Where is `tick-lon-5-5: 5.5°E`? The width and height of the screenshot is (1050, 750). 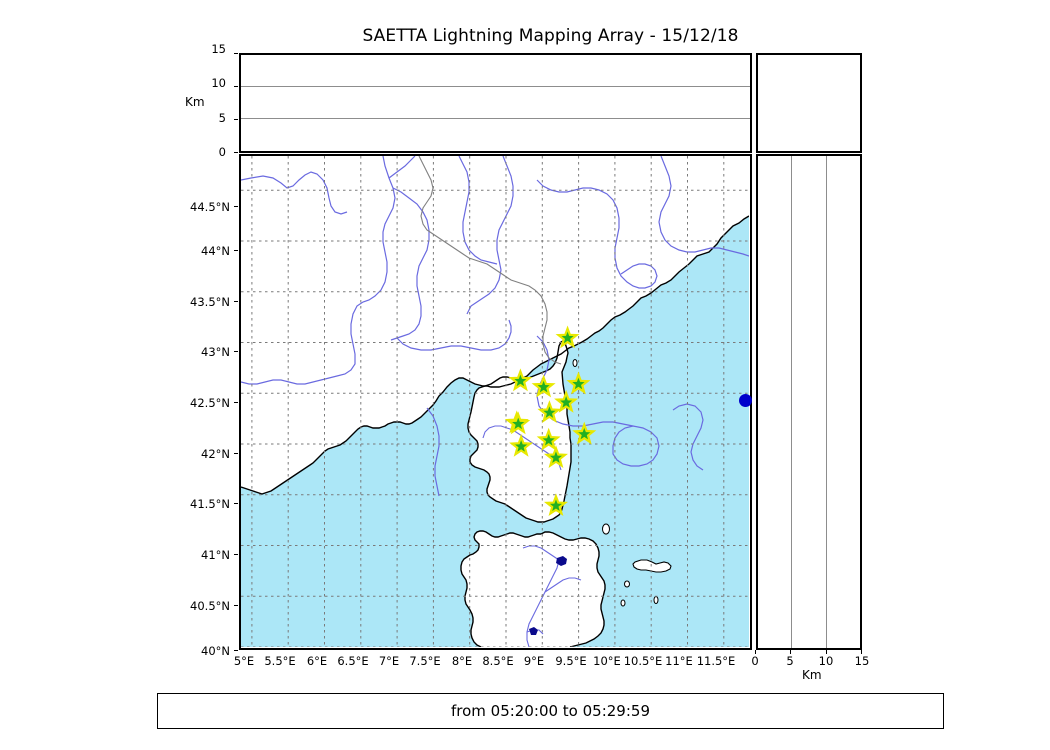
tick-lon-5-5: 5.5°E is located at coordinates (280, 661).